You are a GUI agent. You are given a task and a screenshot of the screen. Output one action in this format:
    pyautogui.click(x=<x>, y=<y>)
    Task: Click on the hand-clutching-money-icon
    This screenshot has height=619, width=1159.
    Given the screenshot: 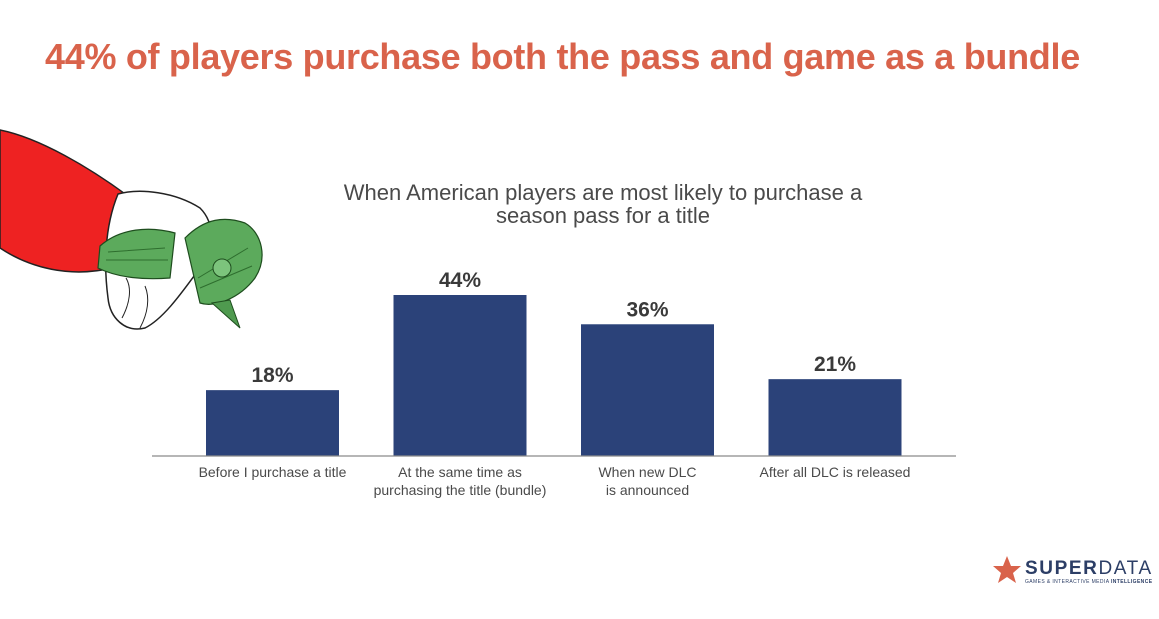 What is the action you would take?
    pyautogui.click(x=131, y=229)
    